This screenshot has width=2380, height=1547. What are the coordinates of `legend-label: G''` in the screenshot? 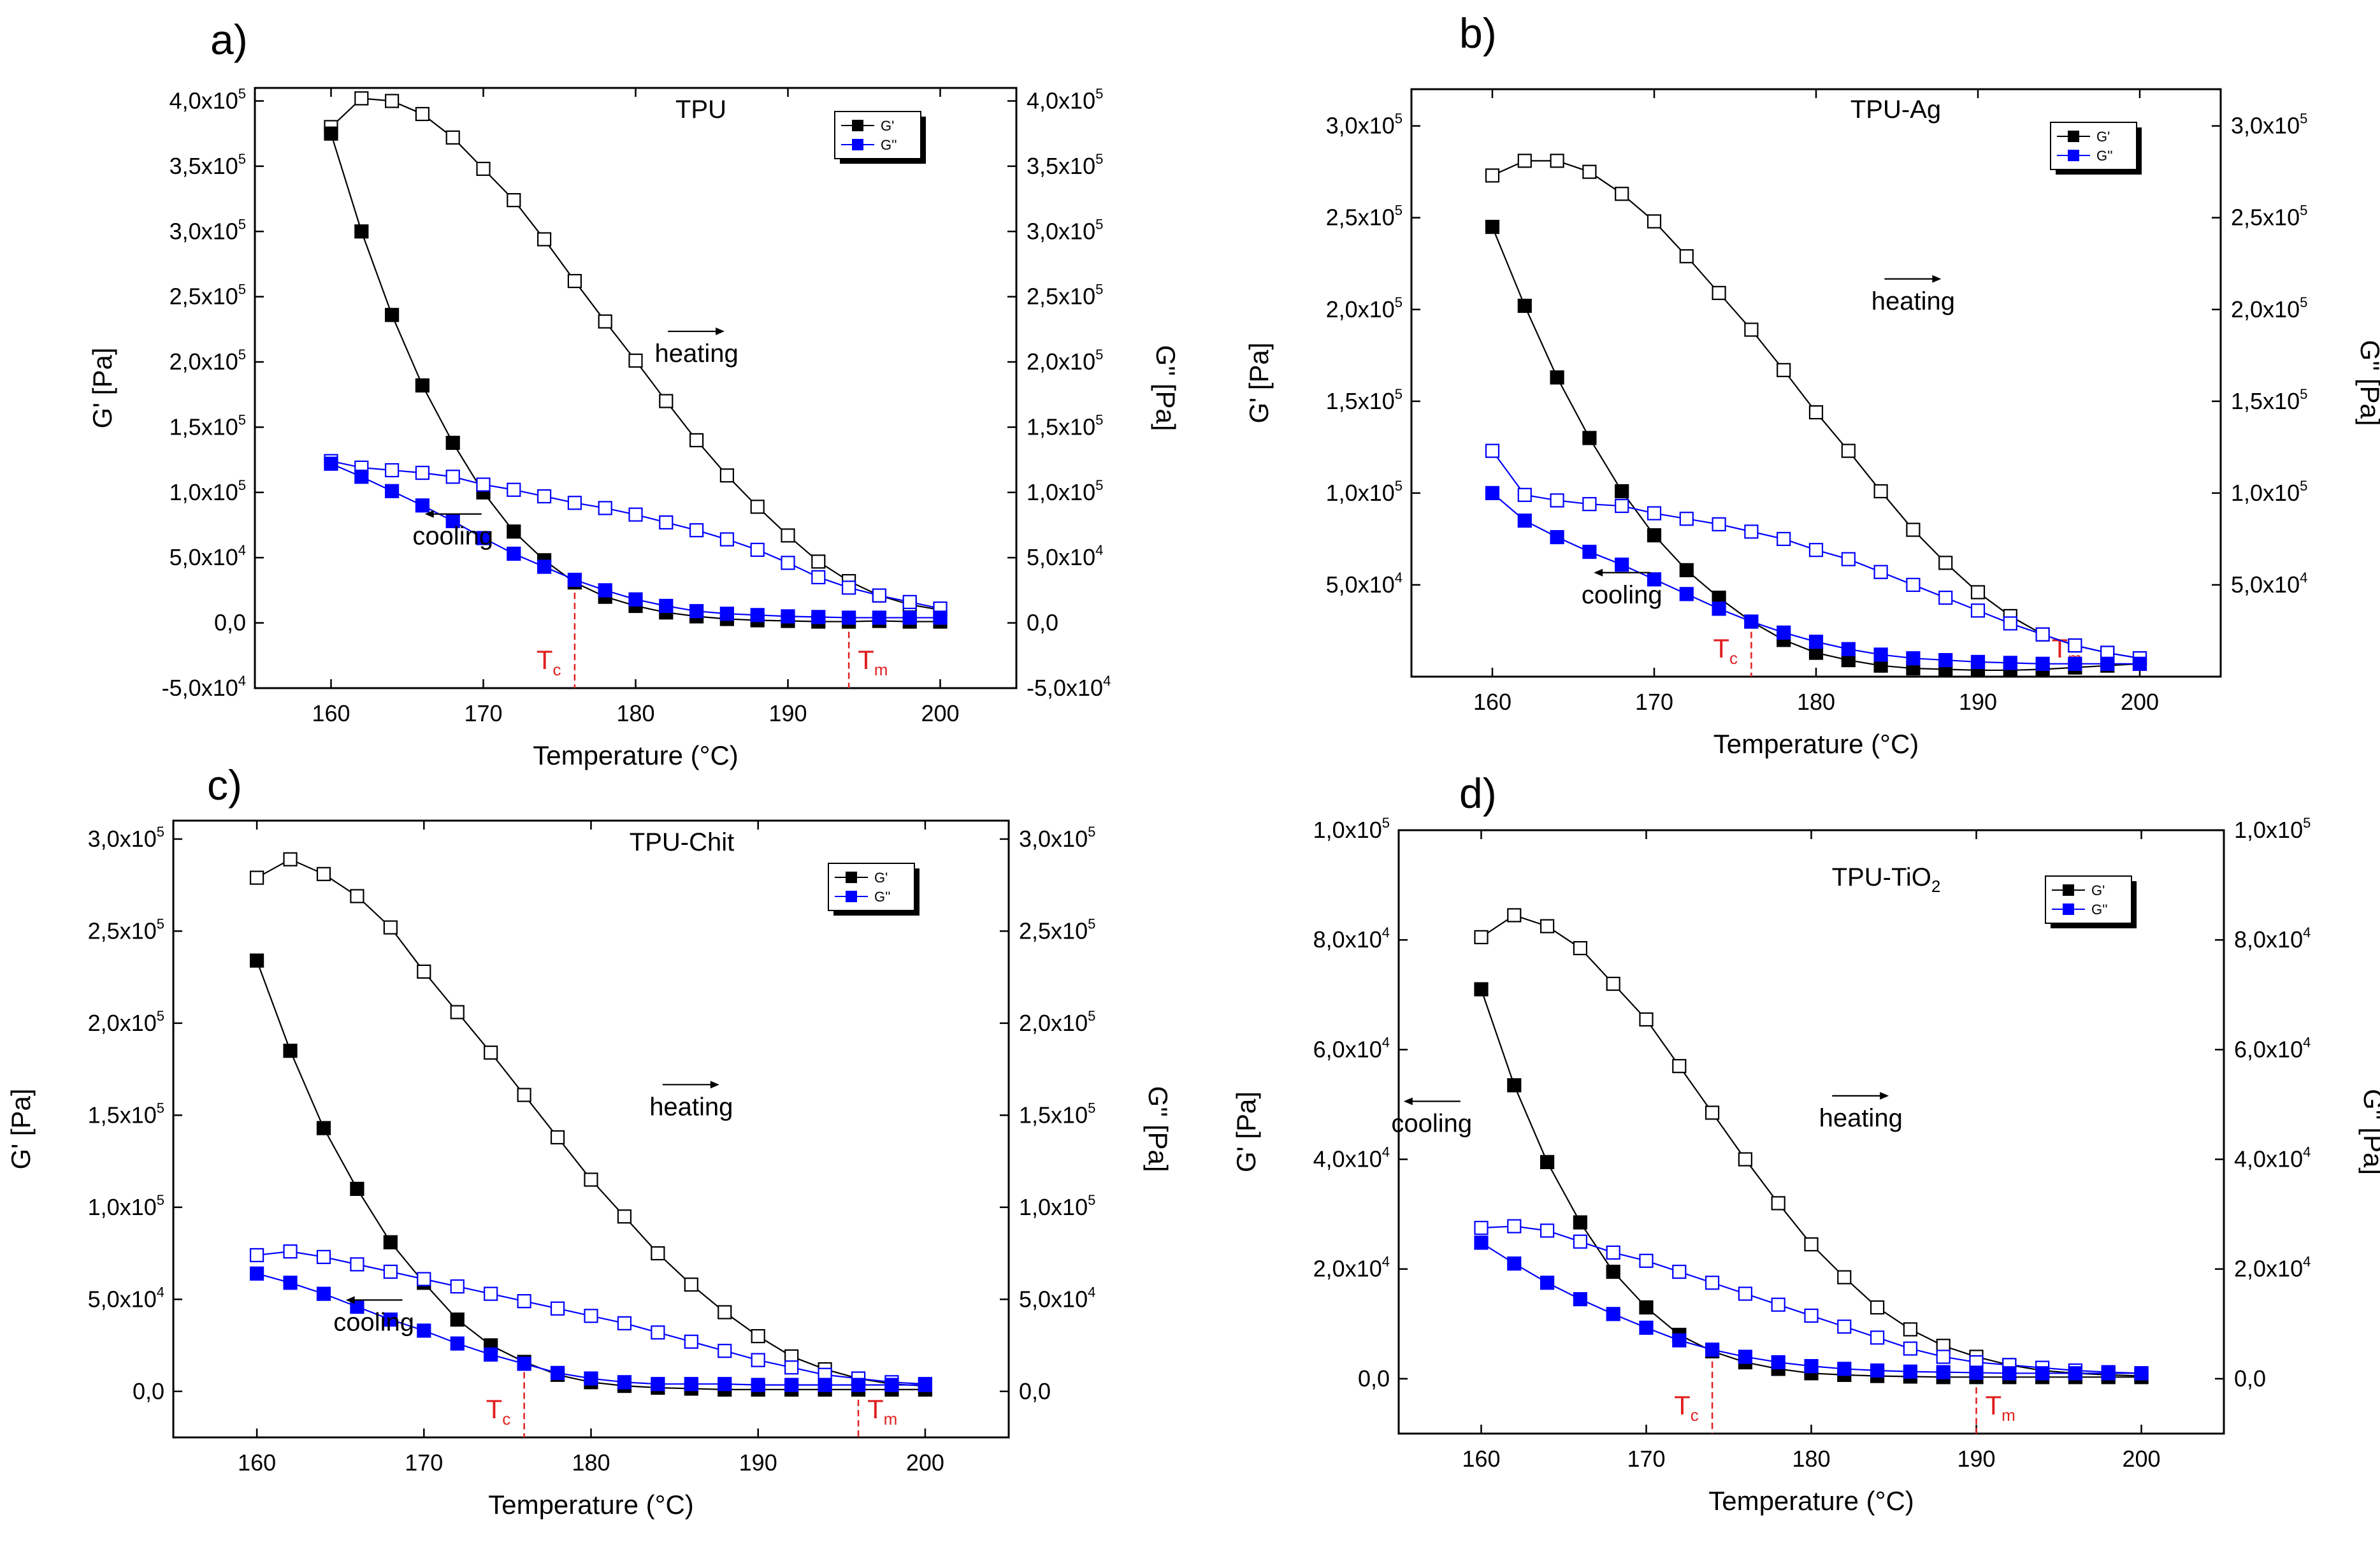 It's located at (2099, 910).